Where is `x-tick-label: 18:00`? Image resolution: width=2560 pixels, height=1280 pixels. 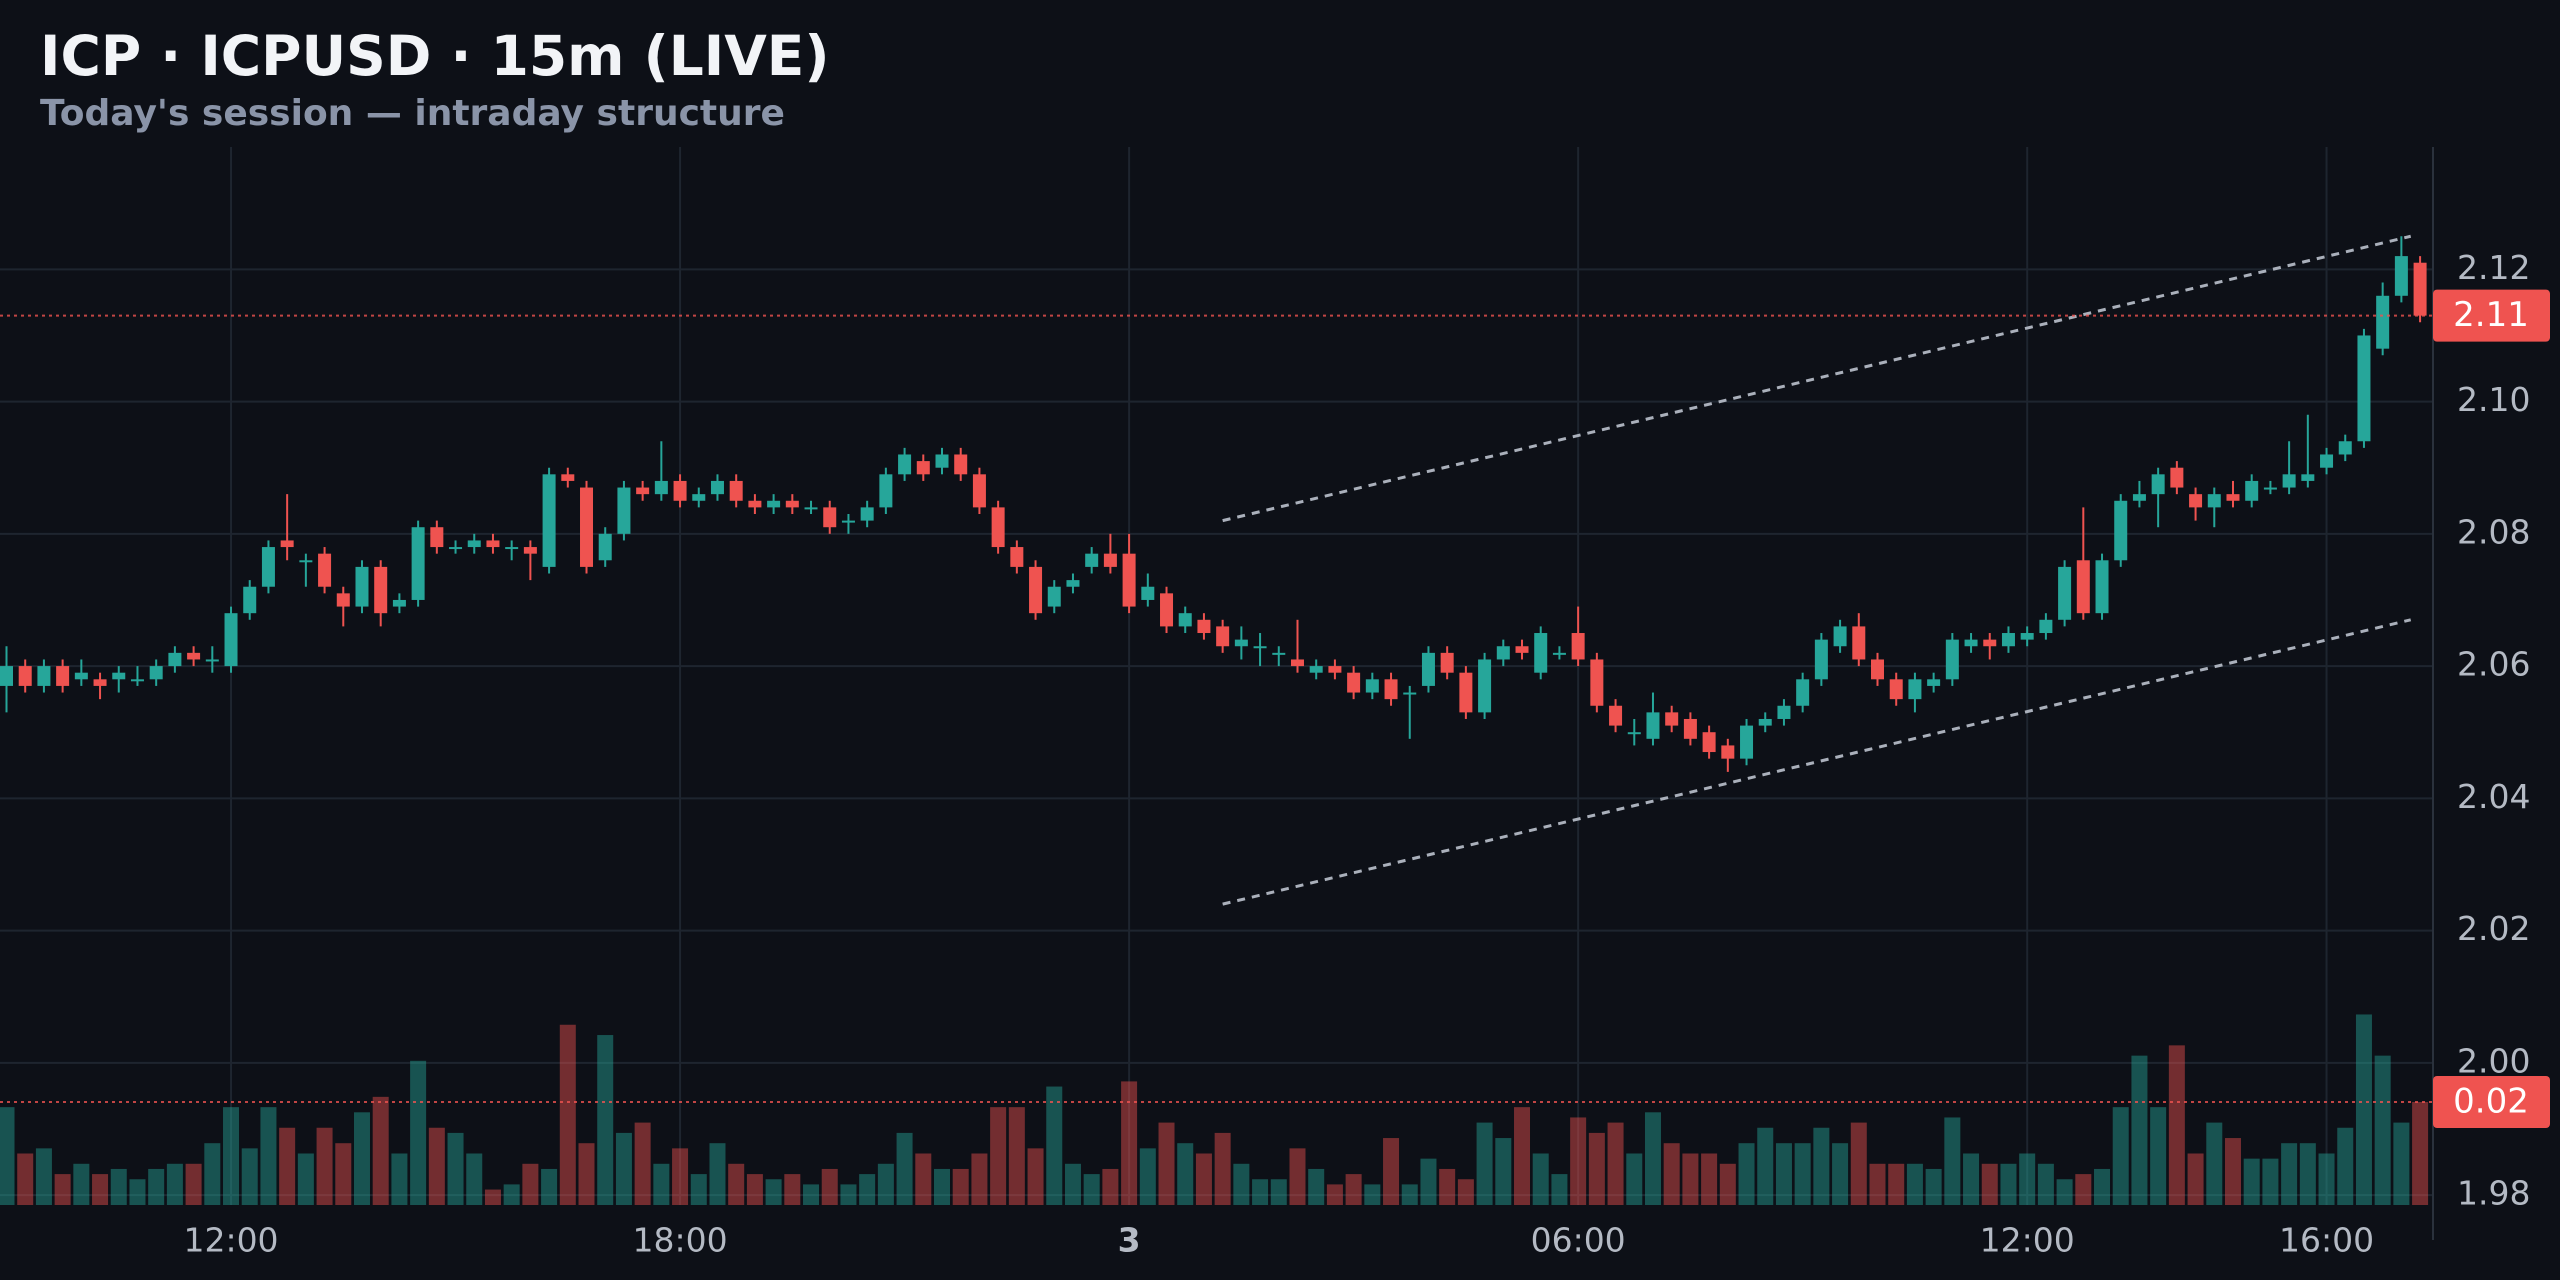
x-tick-label: 18:00 is located at coordinates (680, 1240).